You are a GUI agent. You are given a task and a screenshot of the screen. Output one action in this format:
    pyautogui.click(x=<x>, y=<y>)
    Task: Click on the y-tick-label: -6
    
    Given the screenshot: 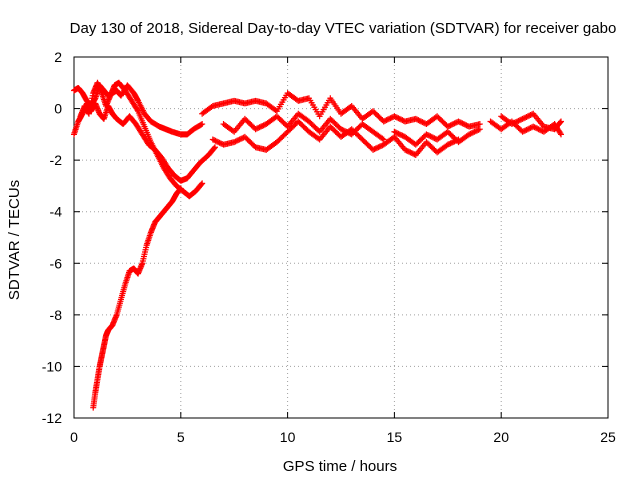 What is the action you would take?
    pyautogui.click(x=56, y=263)
    